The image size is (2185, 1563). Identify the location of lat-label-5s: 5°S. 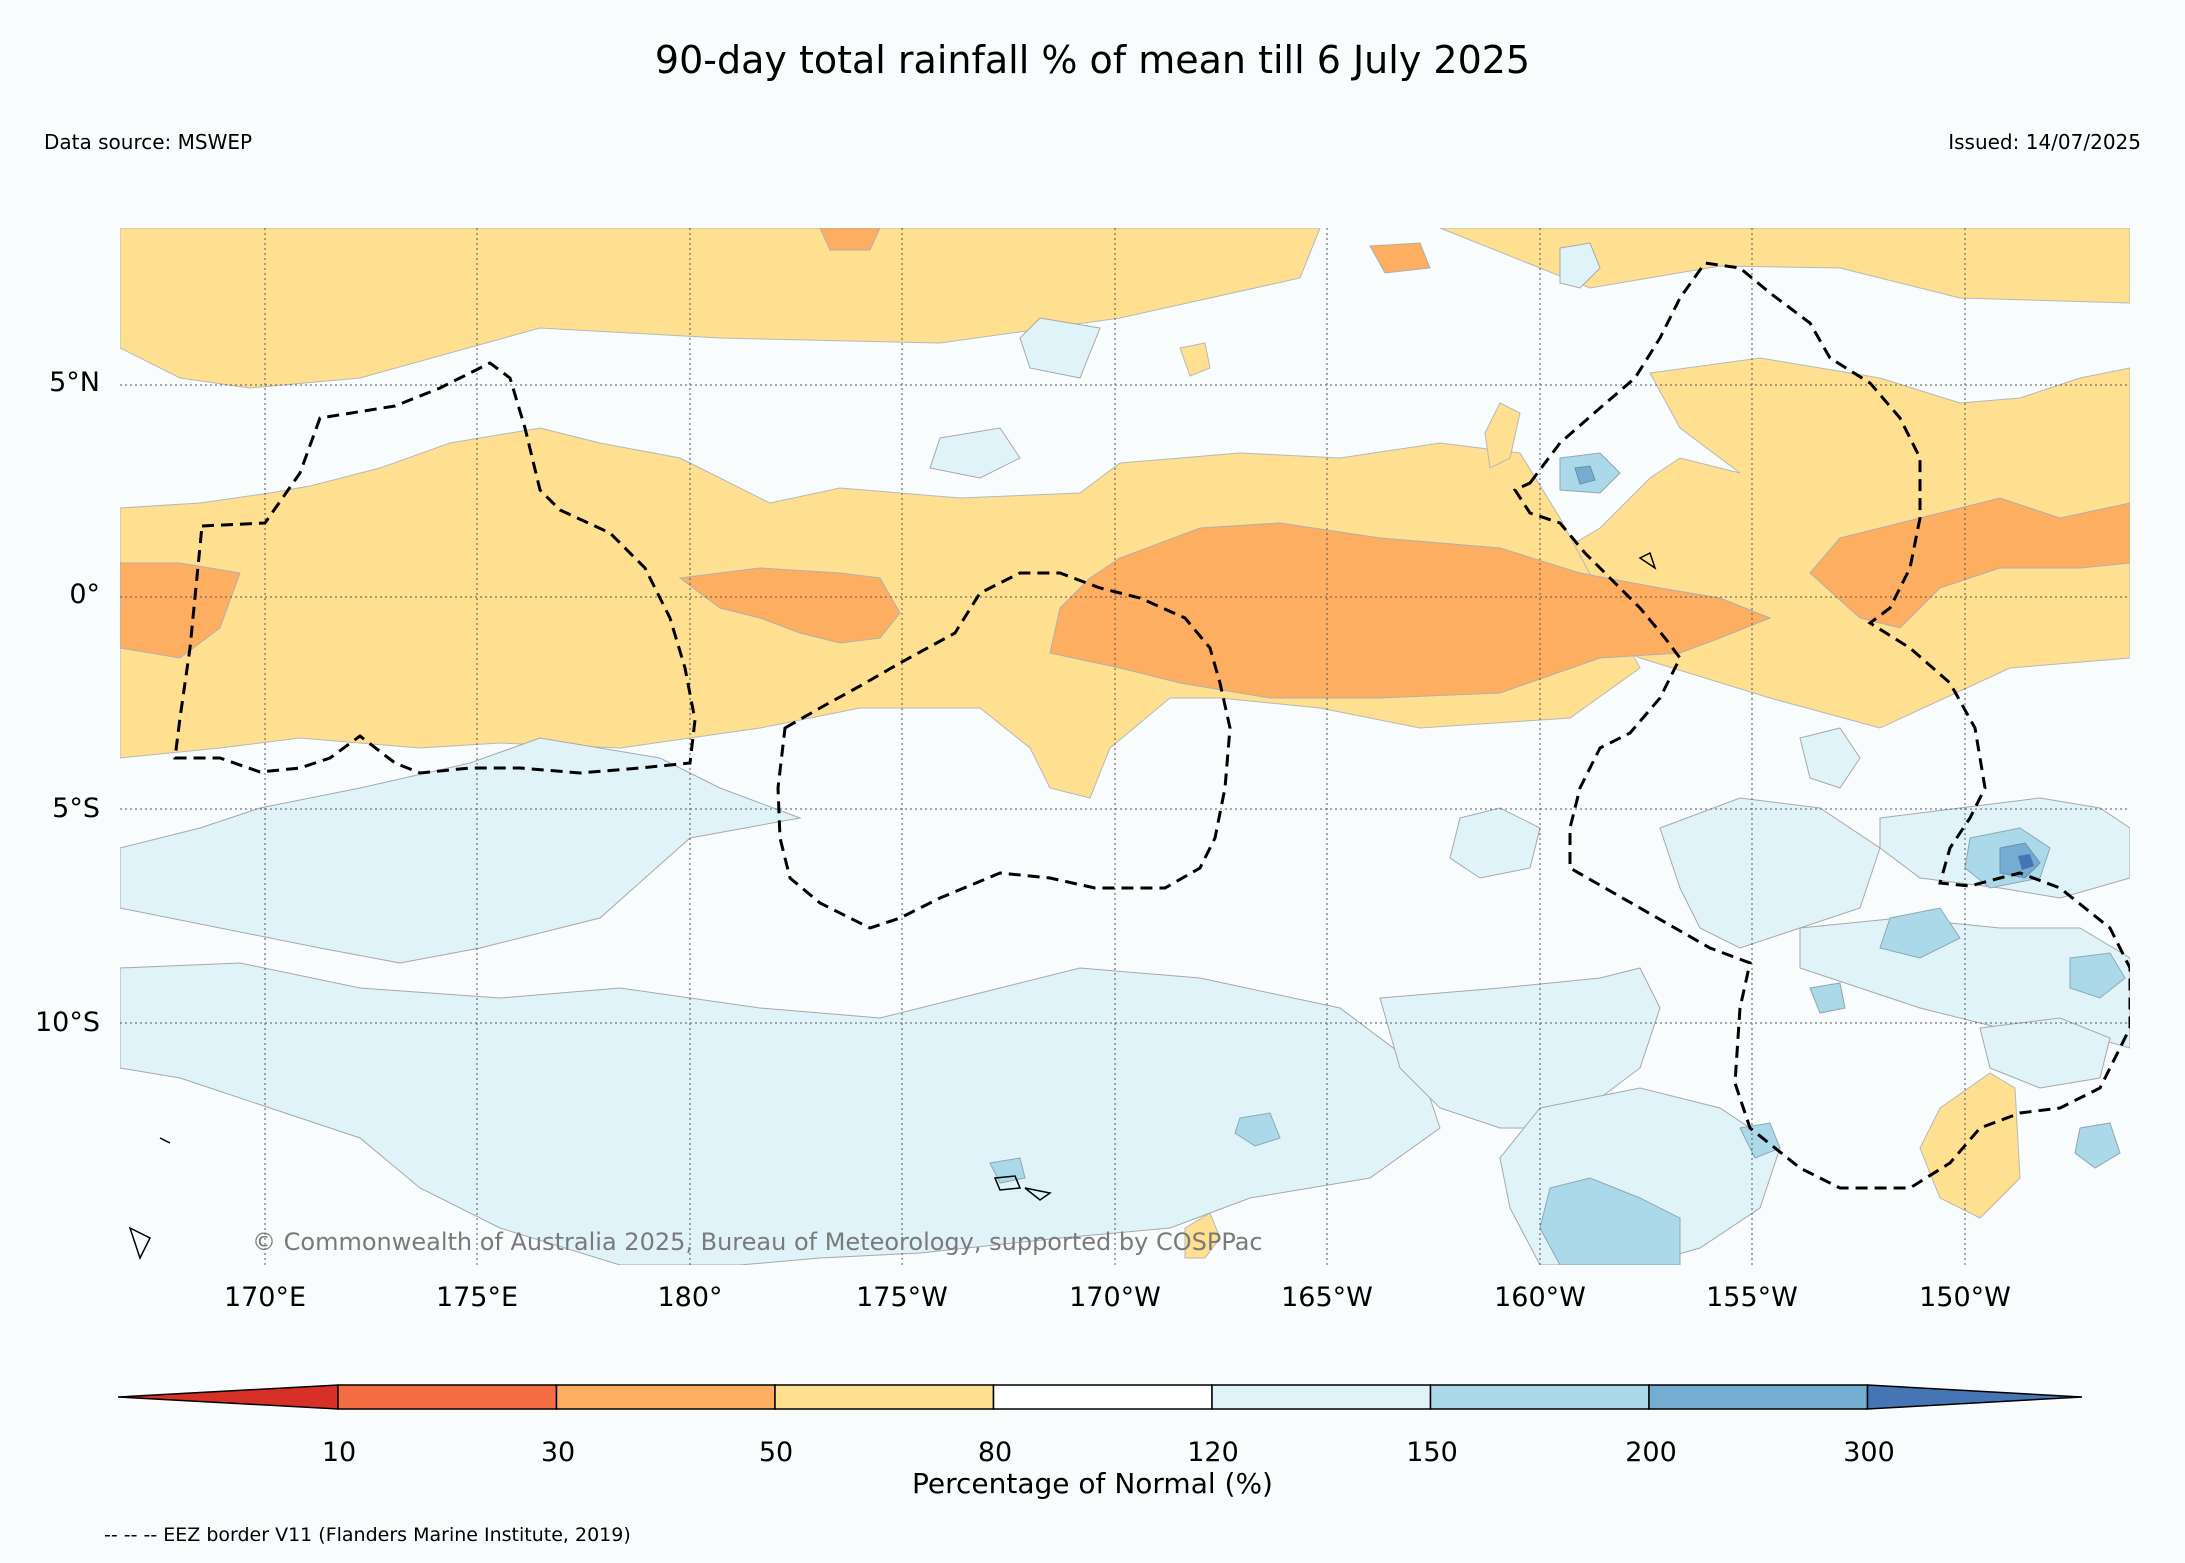
(76, 808).